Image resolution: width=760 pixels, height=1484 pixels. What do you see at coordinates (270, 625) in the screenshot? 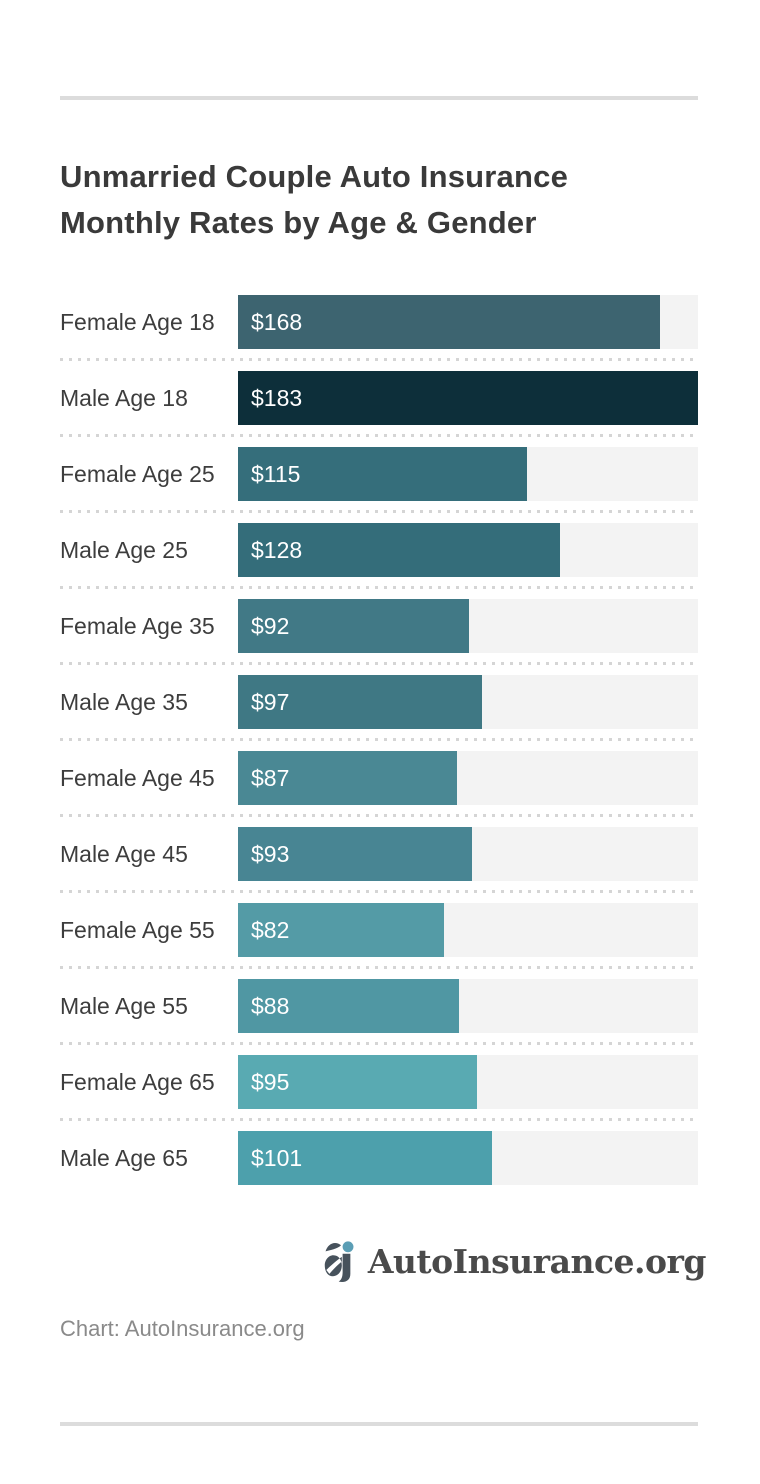
I see `bar-value-label: $92` at bounding box center [270, 625].